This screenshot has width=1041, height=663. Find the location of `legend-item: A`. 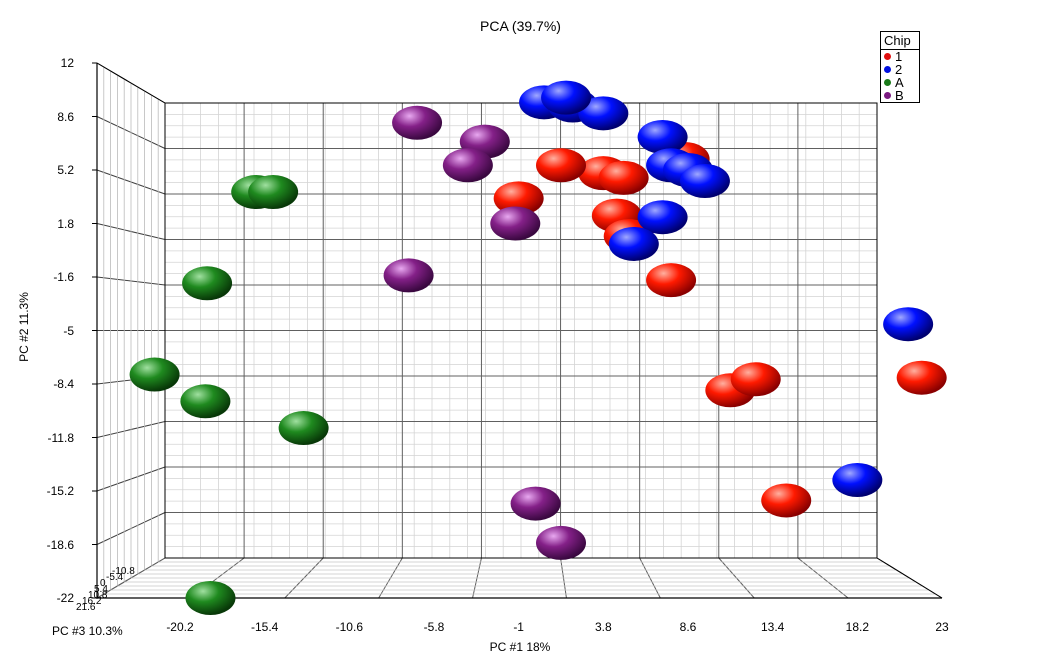

legend-item: A is located at coordinates (900, 82).